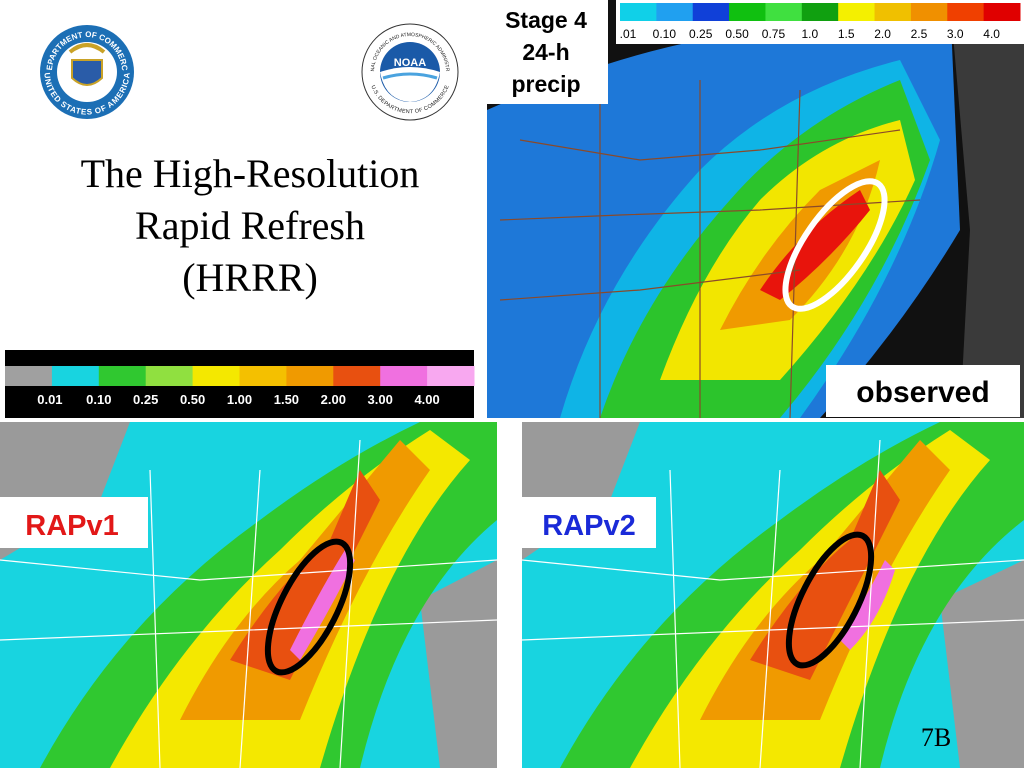 Image resolution: width=1024 pixels, height=768 pixels. What do you see at coordinates (72, 526) in the screenshot?
I see `panel-tag: RAPv1` at bounding box center [72, 526].